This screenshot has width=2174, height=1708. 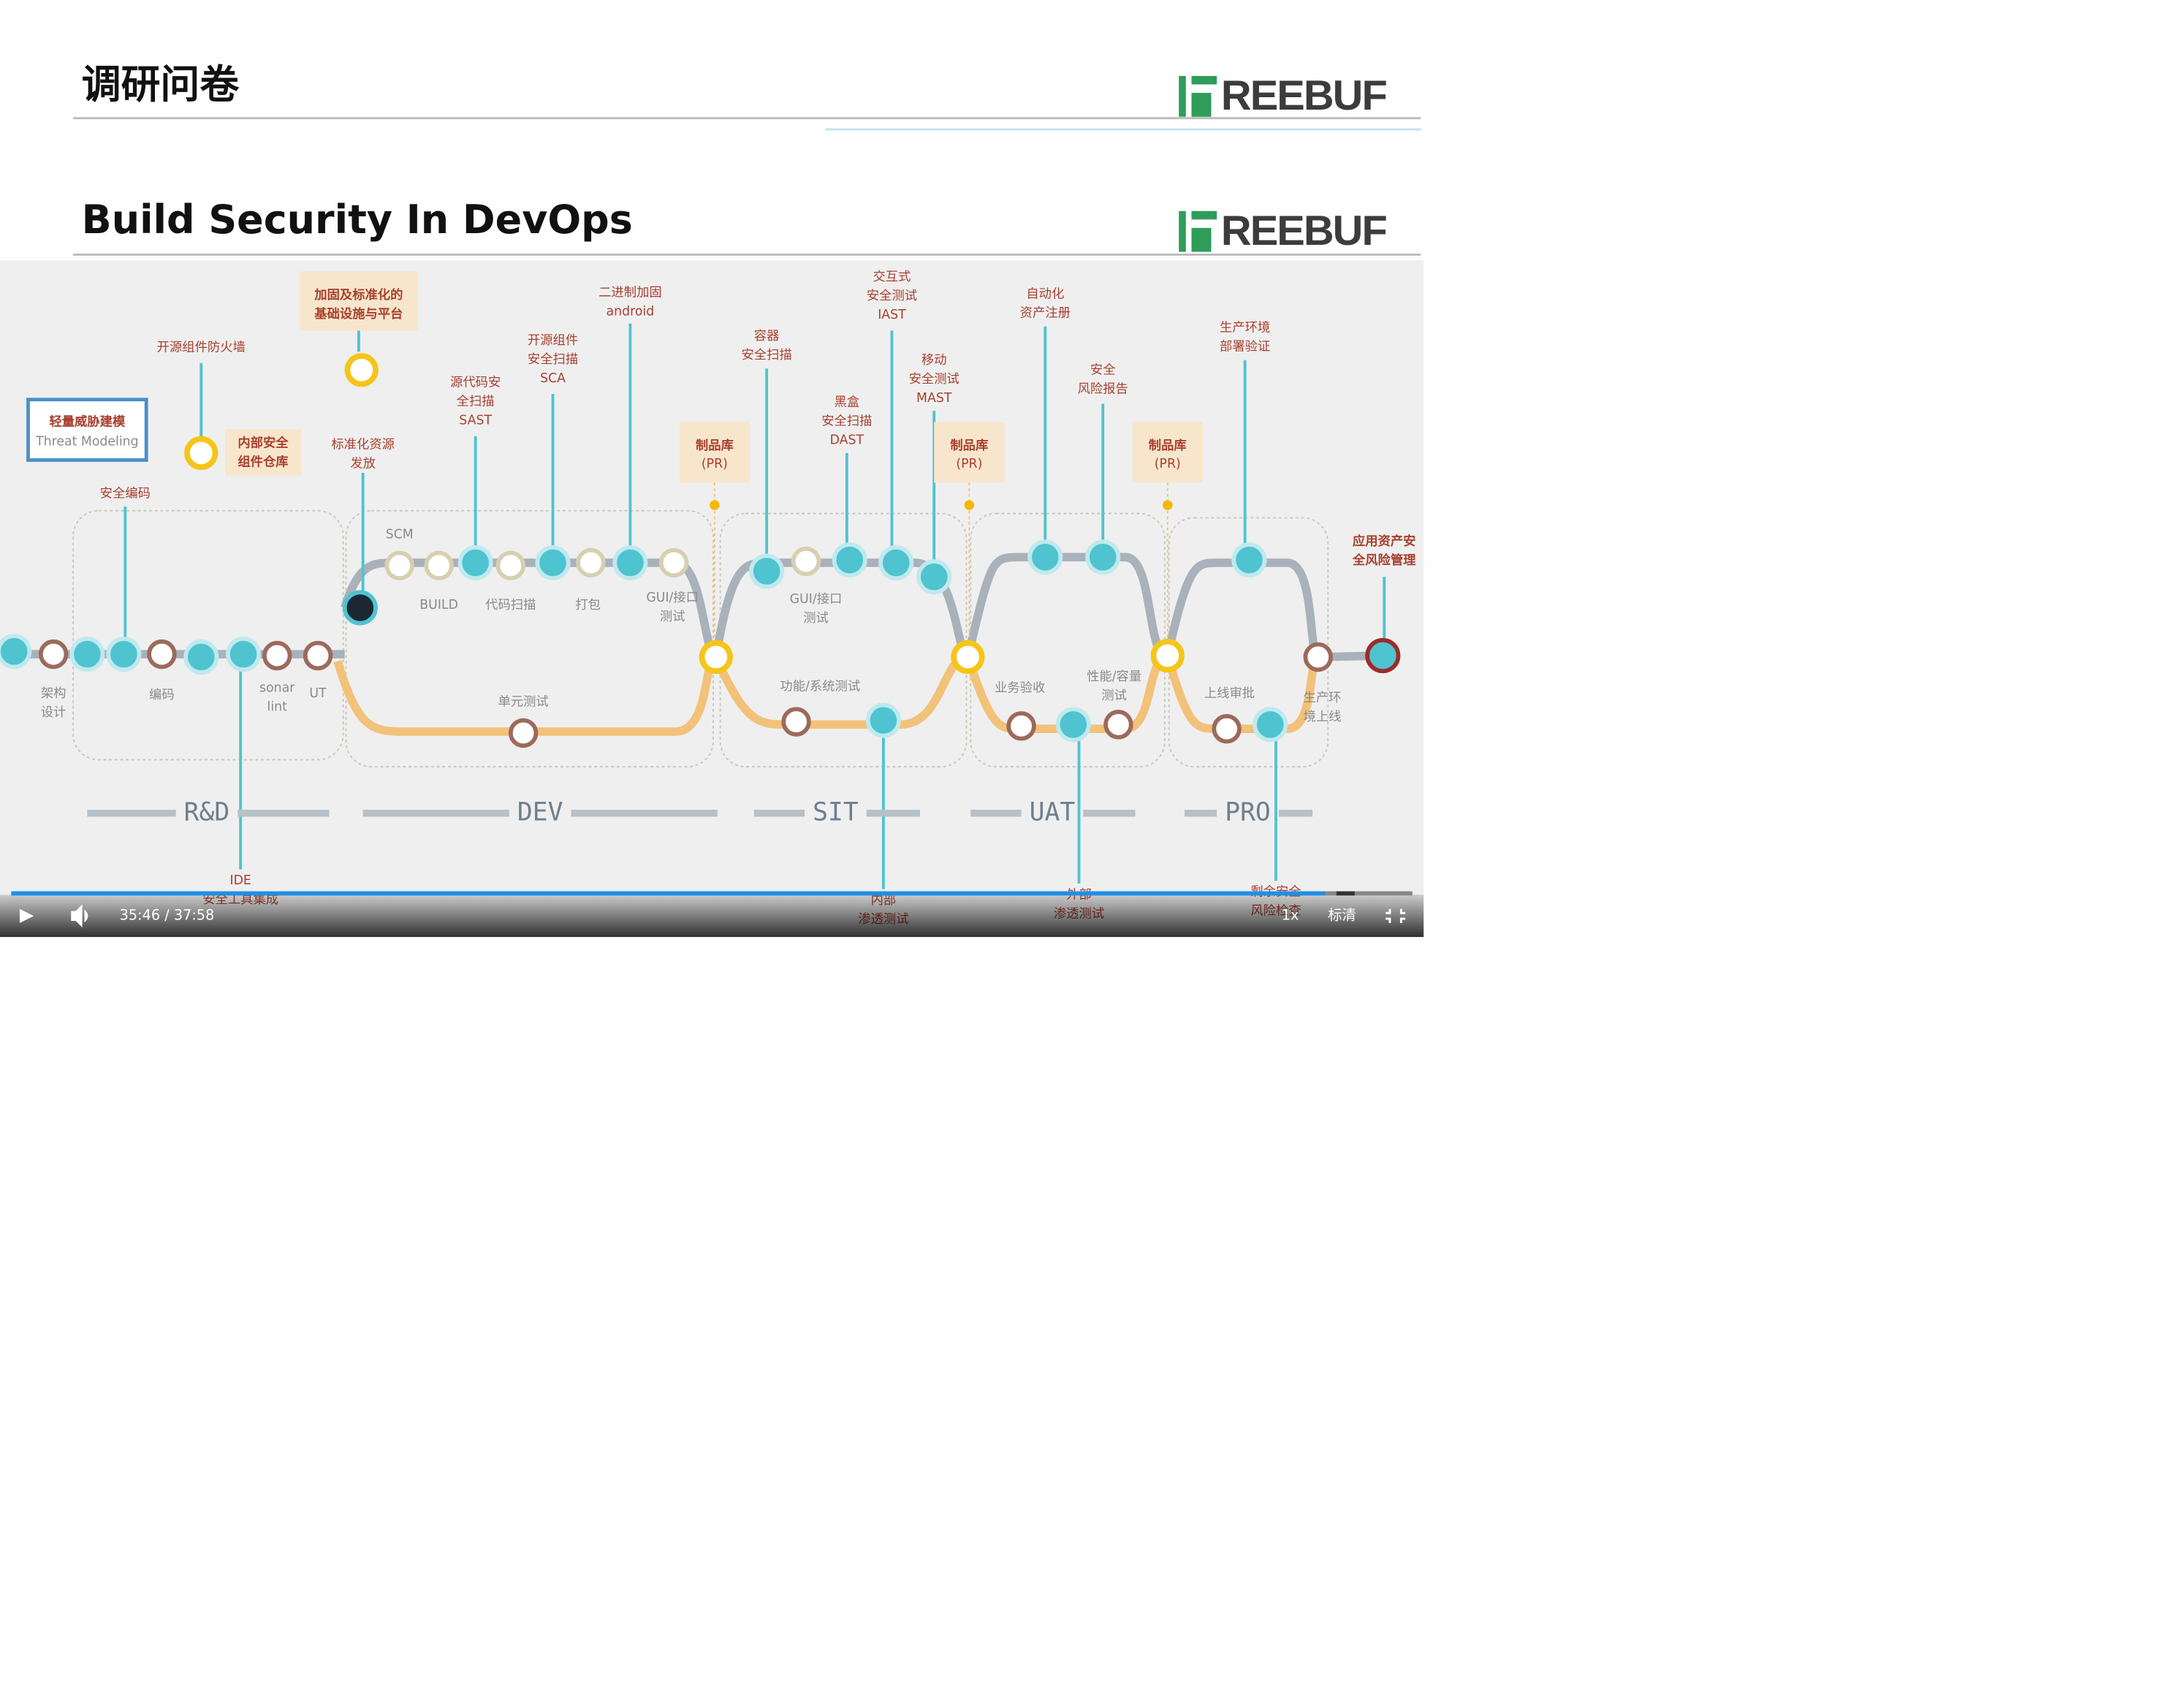 What do you see at coordinates (1384, 541) in the screenshot?
I see `callout-label: 应用资产安` at bounding box center [1384, 541].